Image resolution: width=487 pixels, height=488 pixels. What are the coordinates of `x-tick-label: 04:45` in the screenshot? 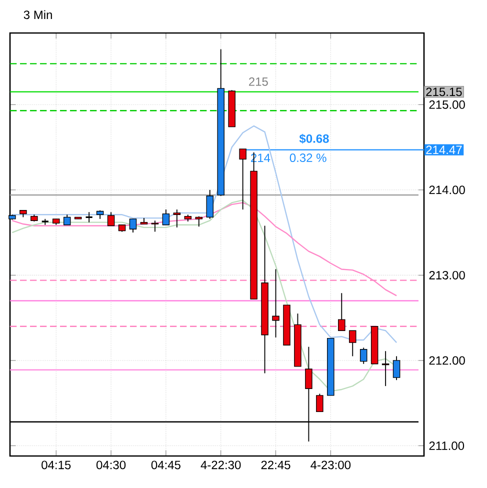 It's located at (165, 465).